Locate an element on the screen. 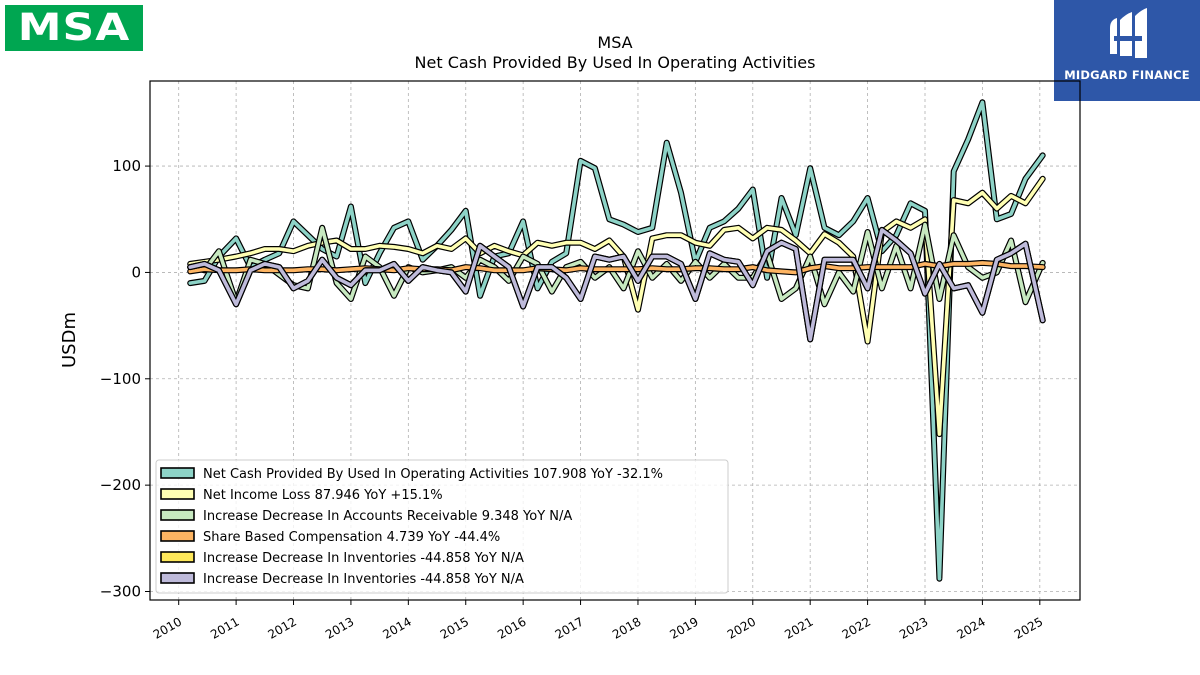 This screenshot has width=1200, height=675. x-tick-label: 2012 is located at coordinates (282, 627).